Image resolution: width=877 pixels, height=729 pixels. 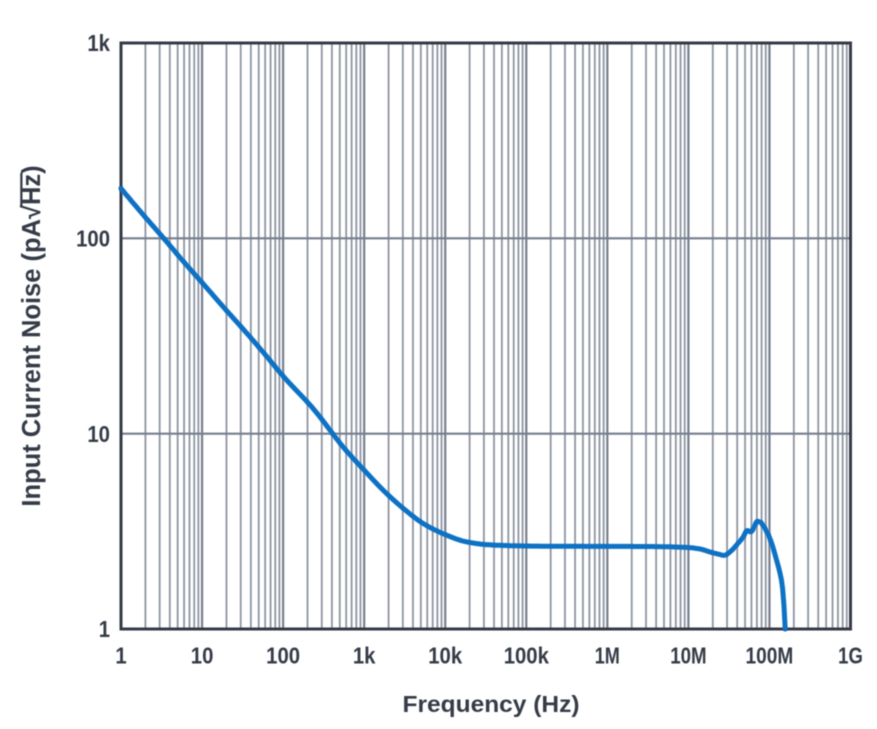 What do you see at coordinates (526, 656) in the screenshot?
I see `svg-text: 100k` at bounding box center [526, 656].